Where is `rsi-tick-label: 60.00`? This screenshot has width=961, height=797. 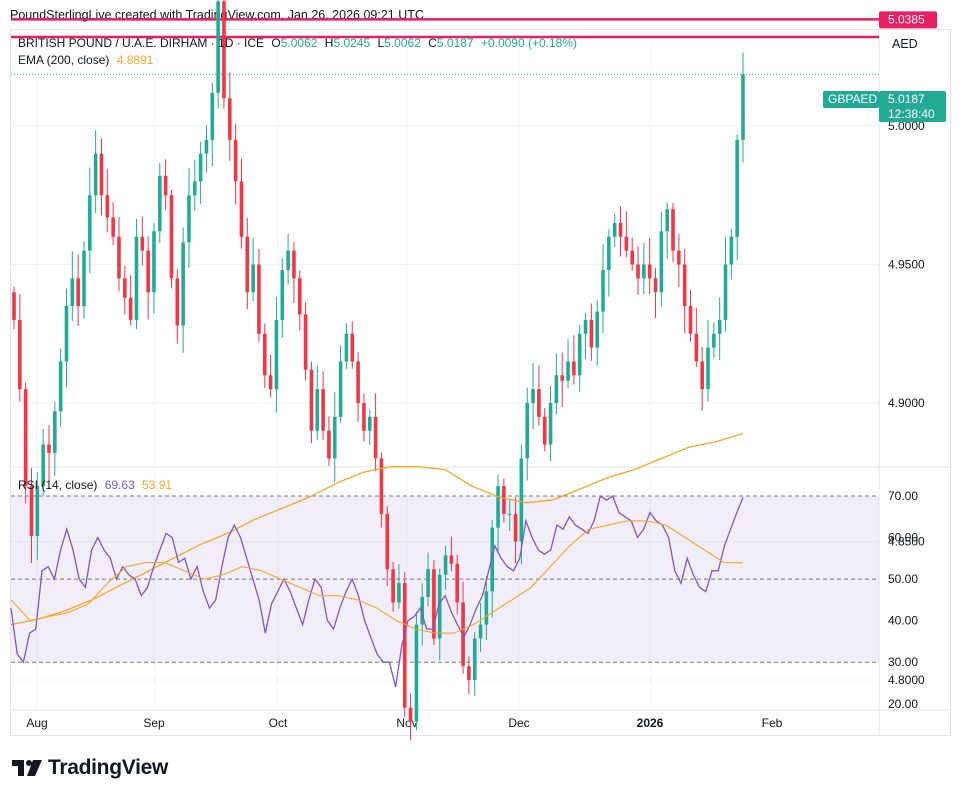
rsi-tick-label: 60.00 is located at coordinates (903, 538).